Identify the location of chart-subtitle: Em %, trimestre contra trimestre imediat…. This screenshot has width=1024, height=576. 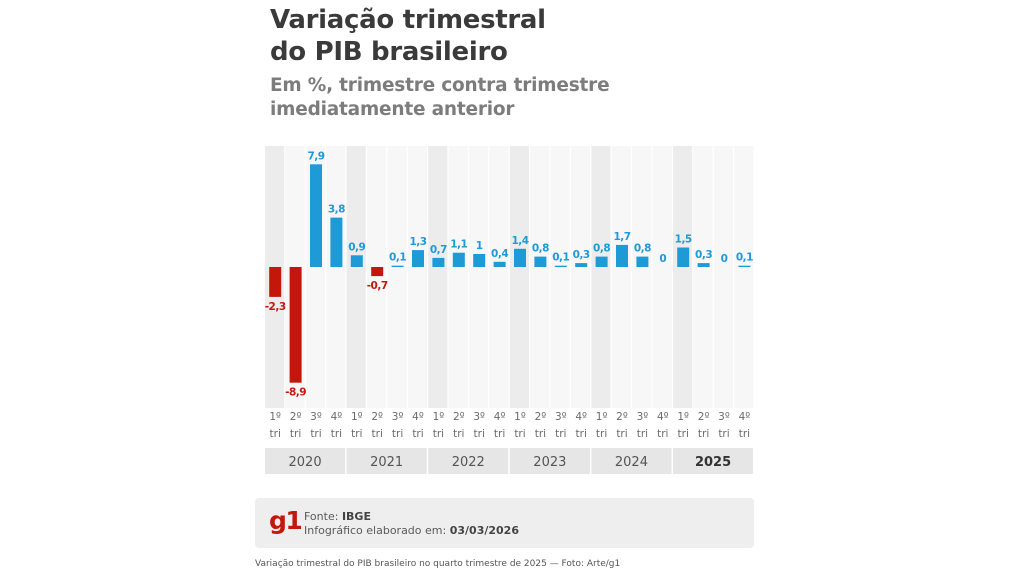
(440, 98).